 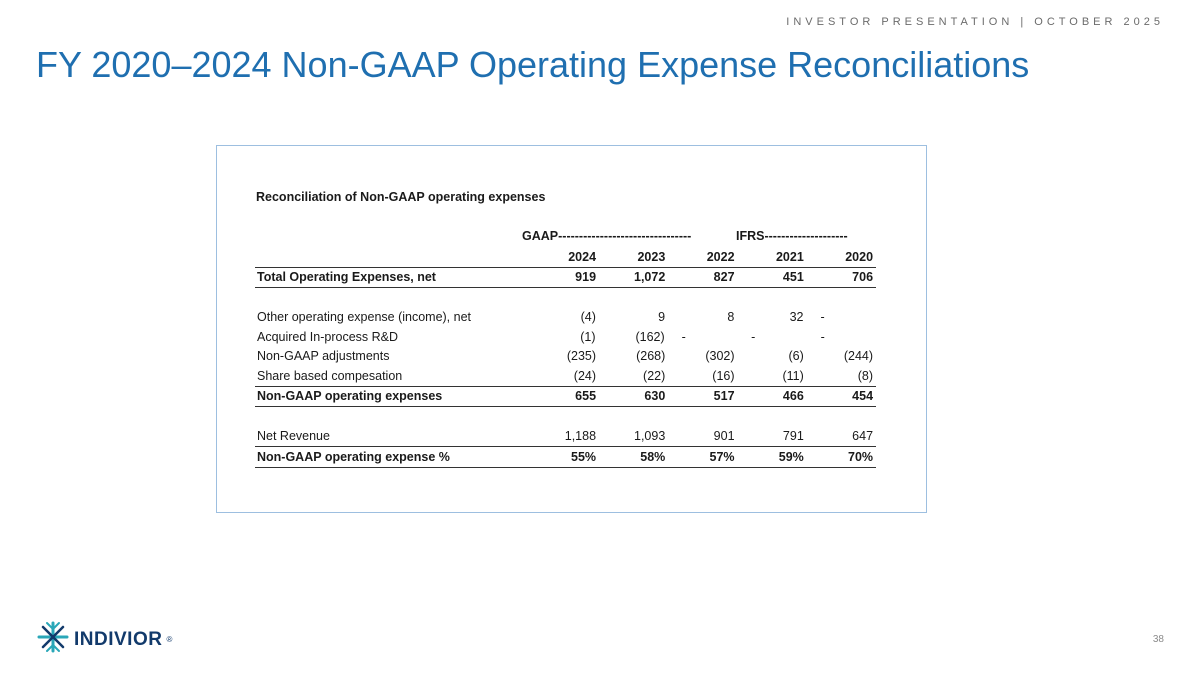 What do you see at coordinates (53, 639) in the screenshot?
I see `indivior-logo-mark-icon` at bounding box center [53, 639].